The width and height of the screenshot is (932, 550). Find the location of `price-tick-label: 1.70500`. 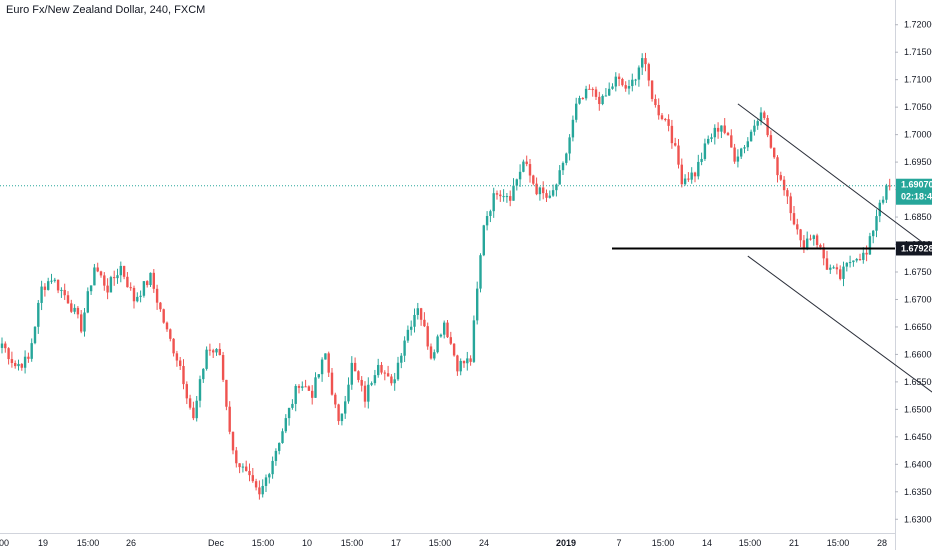

price-tick-label: 1.70500 is located at coordinates (918, 107).